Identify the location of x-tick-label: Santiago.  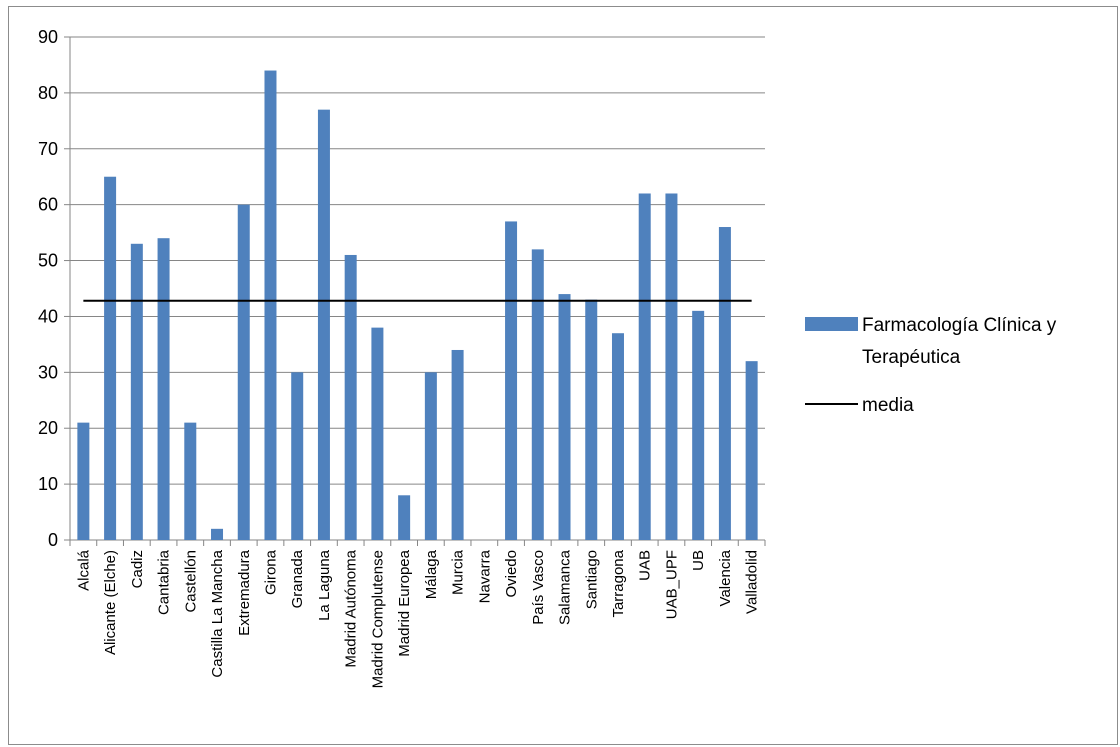
(591, 579).